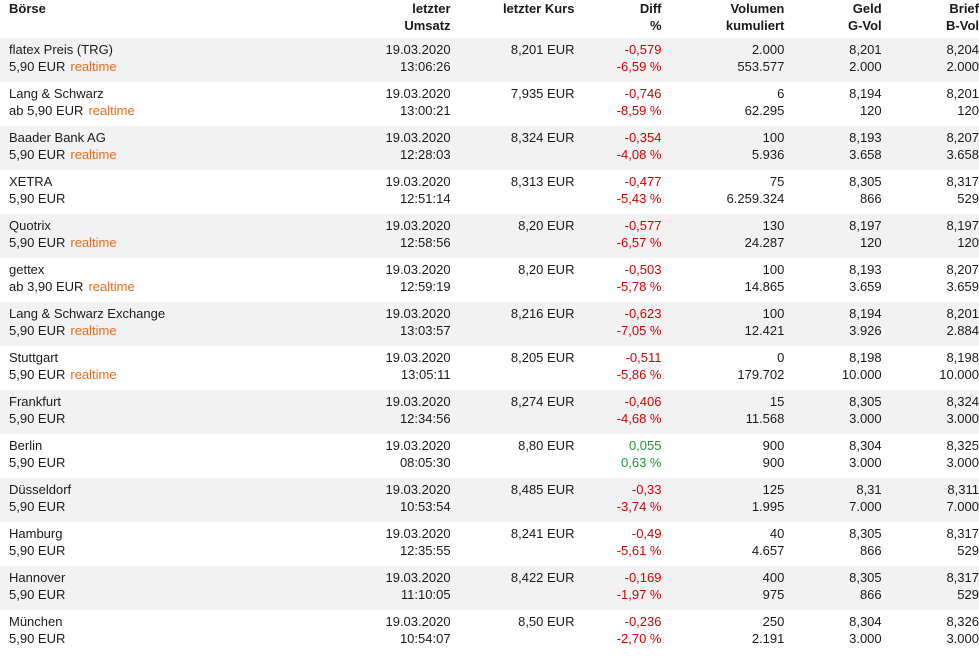 This screenshot has width=979, height=658. What do you see at coordinates (641, 462) in the screenshot?
I see `diff-pct: 0,63 %` at bounding box center [641, 462].